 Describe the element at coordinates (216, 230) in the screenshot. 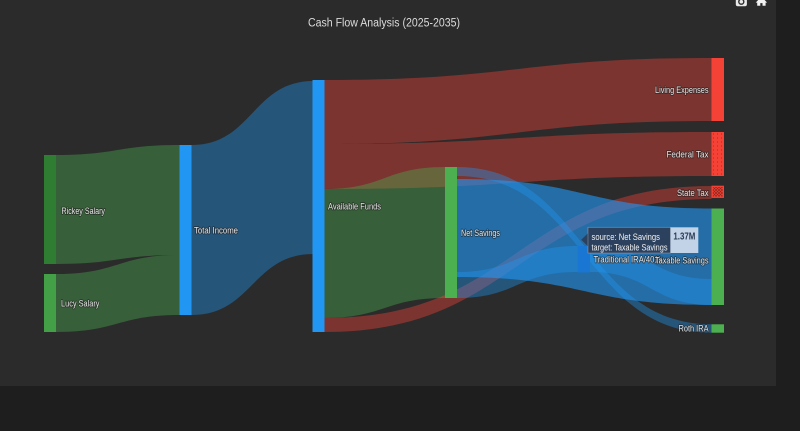

I see `svg-text: Total Income` at that location.